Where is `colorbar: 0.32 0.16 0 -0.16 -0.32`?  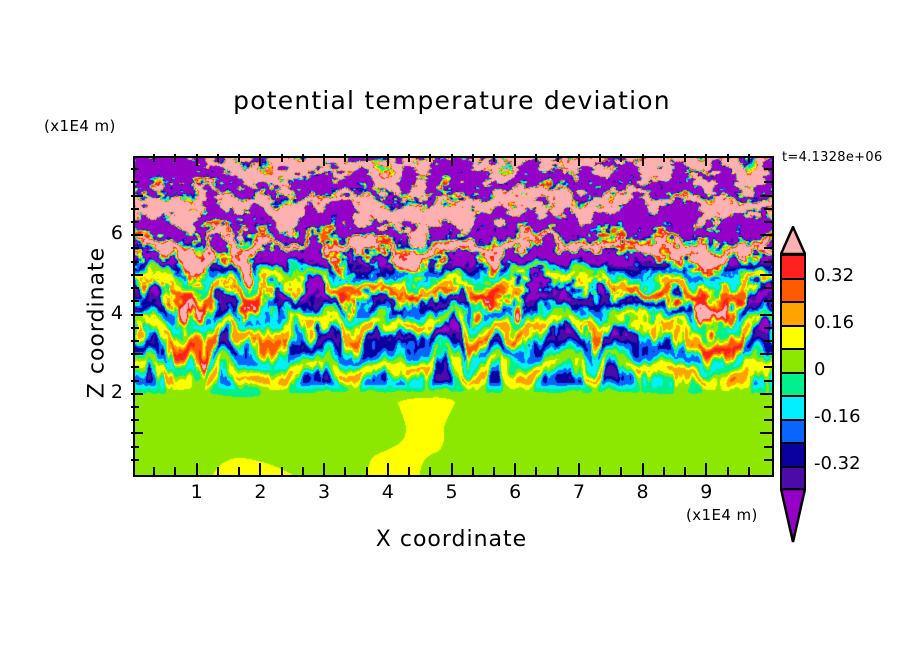
colorbar: 0.32 0.16 0 -0.16 -0.32 is located at coordinates (820, 384).